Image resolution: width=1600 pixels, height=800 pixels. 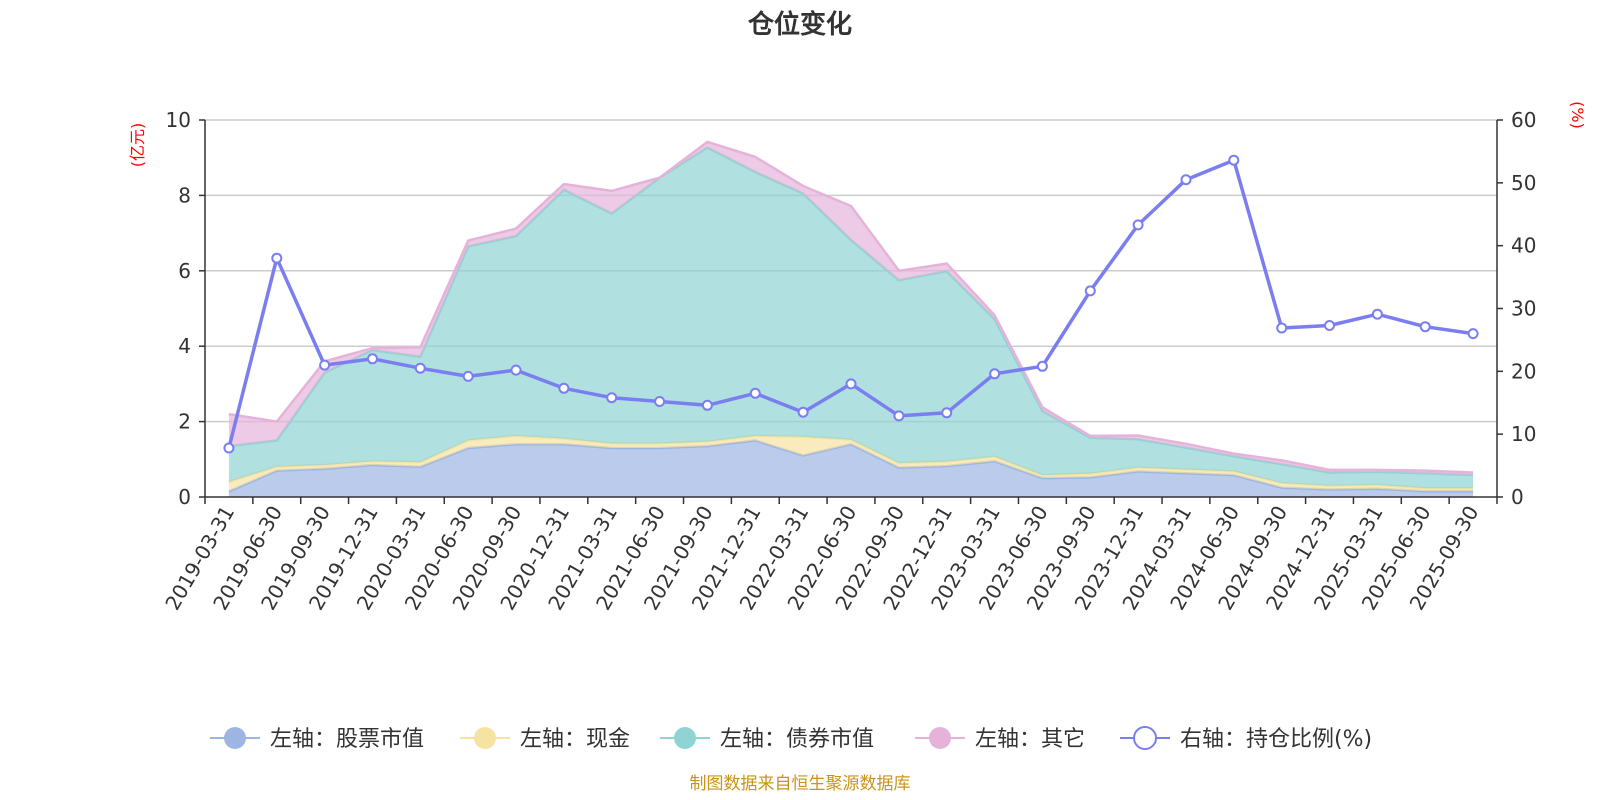 What do you see at coordinates (1276, 739) in the screenshot?
I see `legend-label: 右轴：持仓比例(%)` at bounding box center [1276, 739].